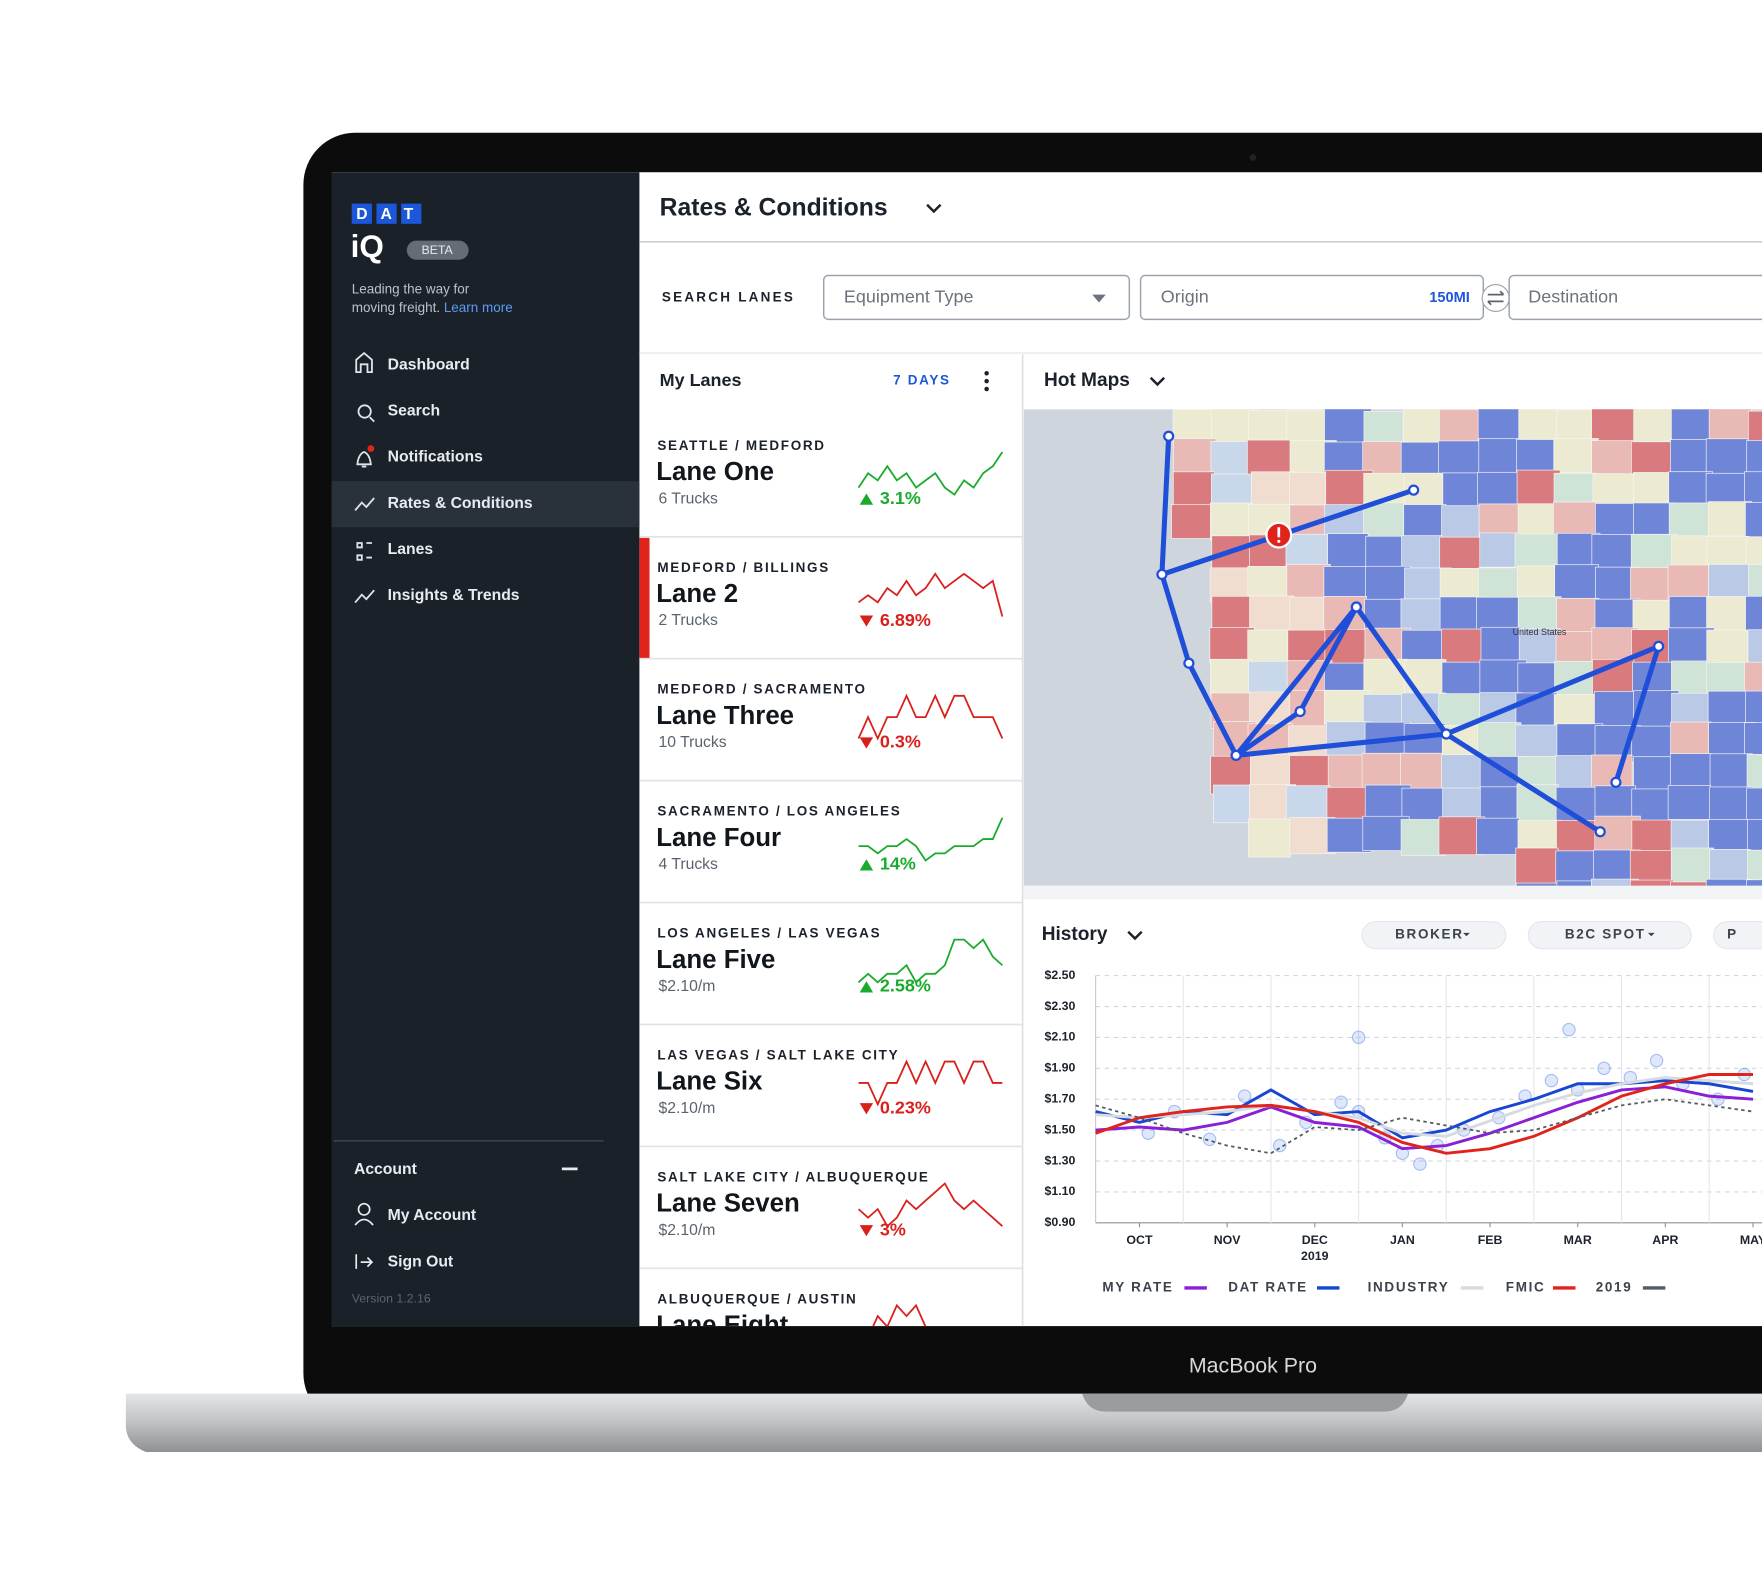 The width and height of the screenshot is (1762, 1577). Describe the element at coordinates (1157, 381) in the screenshot. I see `map-chevron` at that location.